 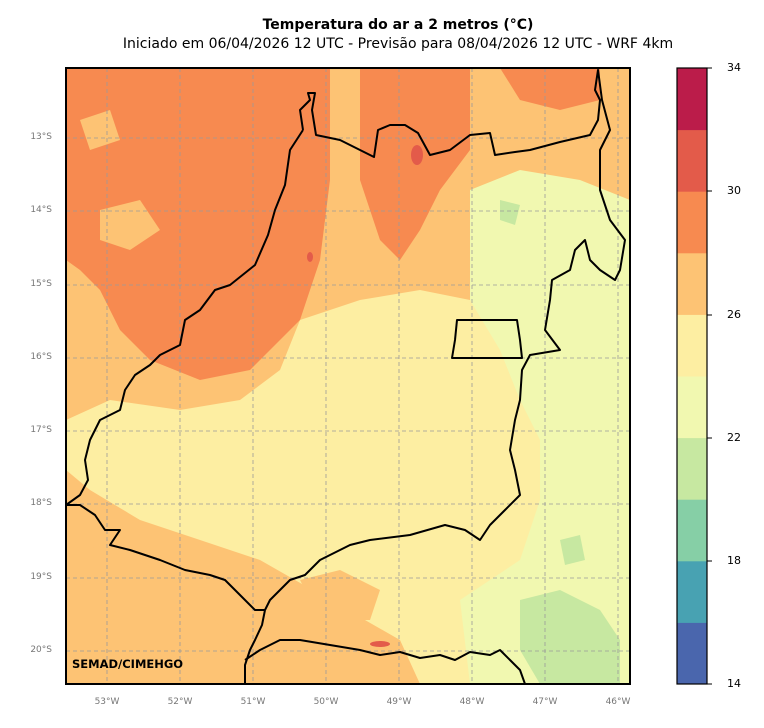 I want to click on lon-label: 52°W, so click(x=180, y=702).